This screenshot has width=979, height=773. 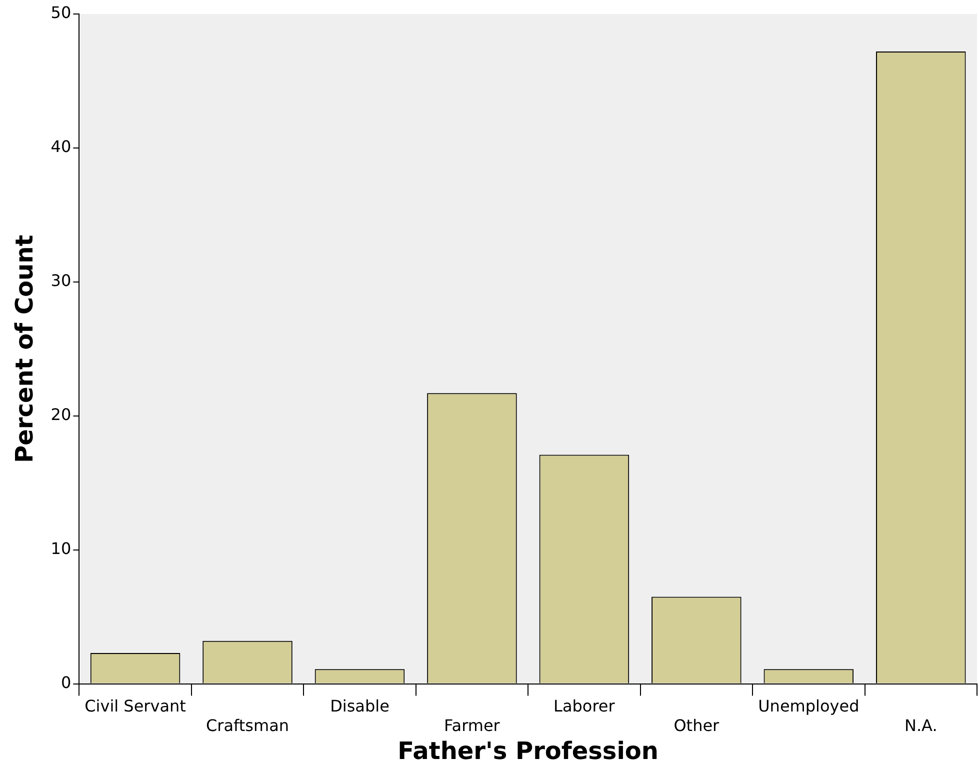 What do you see at coordinates (809, 706) in the screenshot?
I see `x-tick-label: Unemployed` at bounding box center [809, 706].